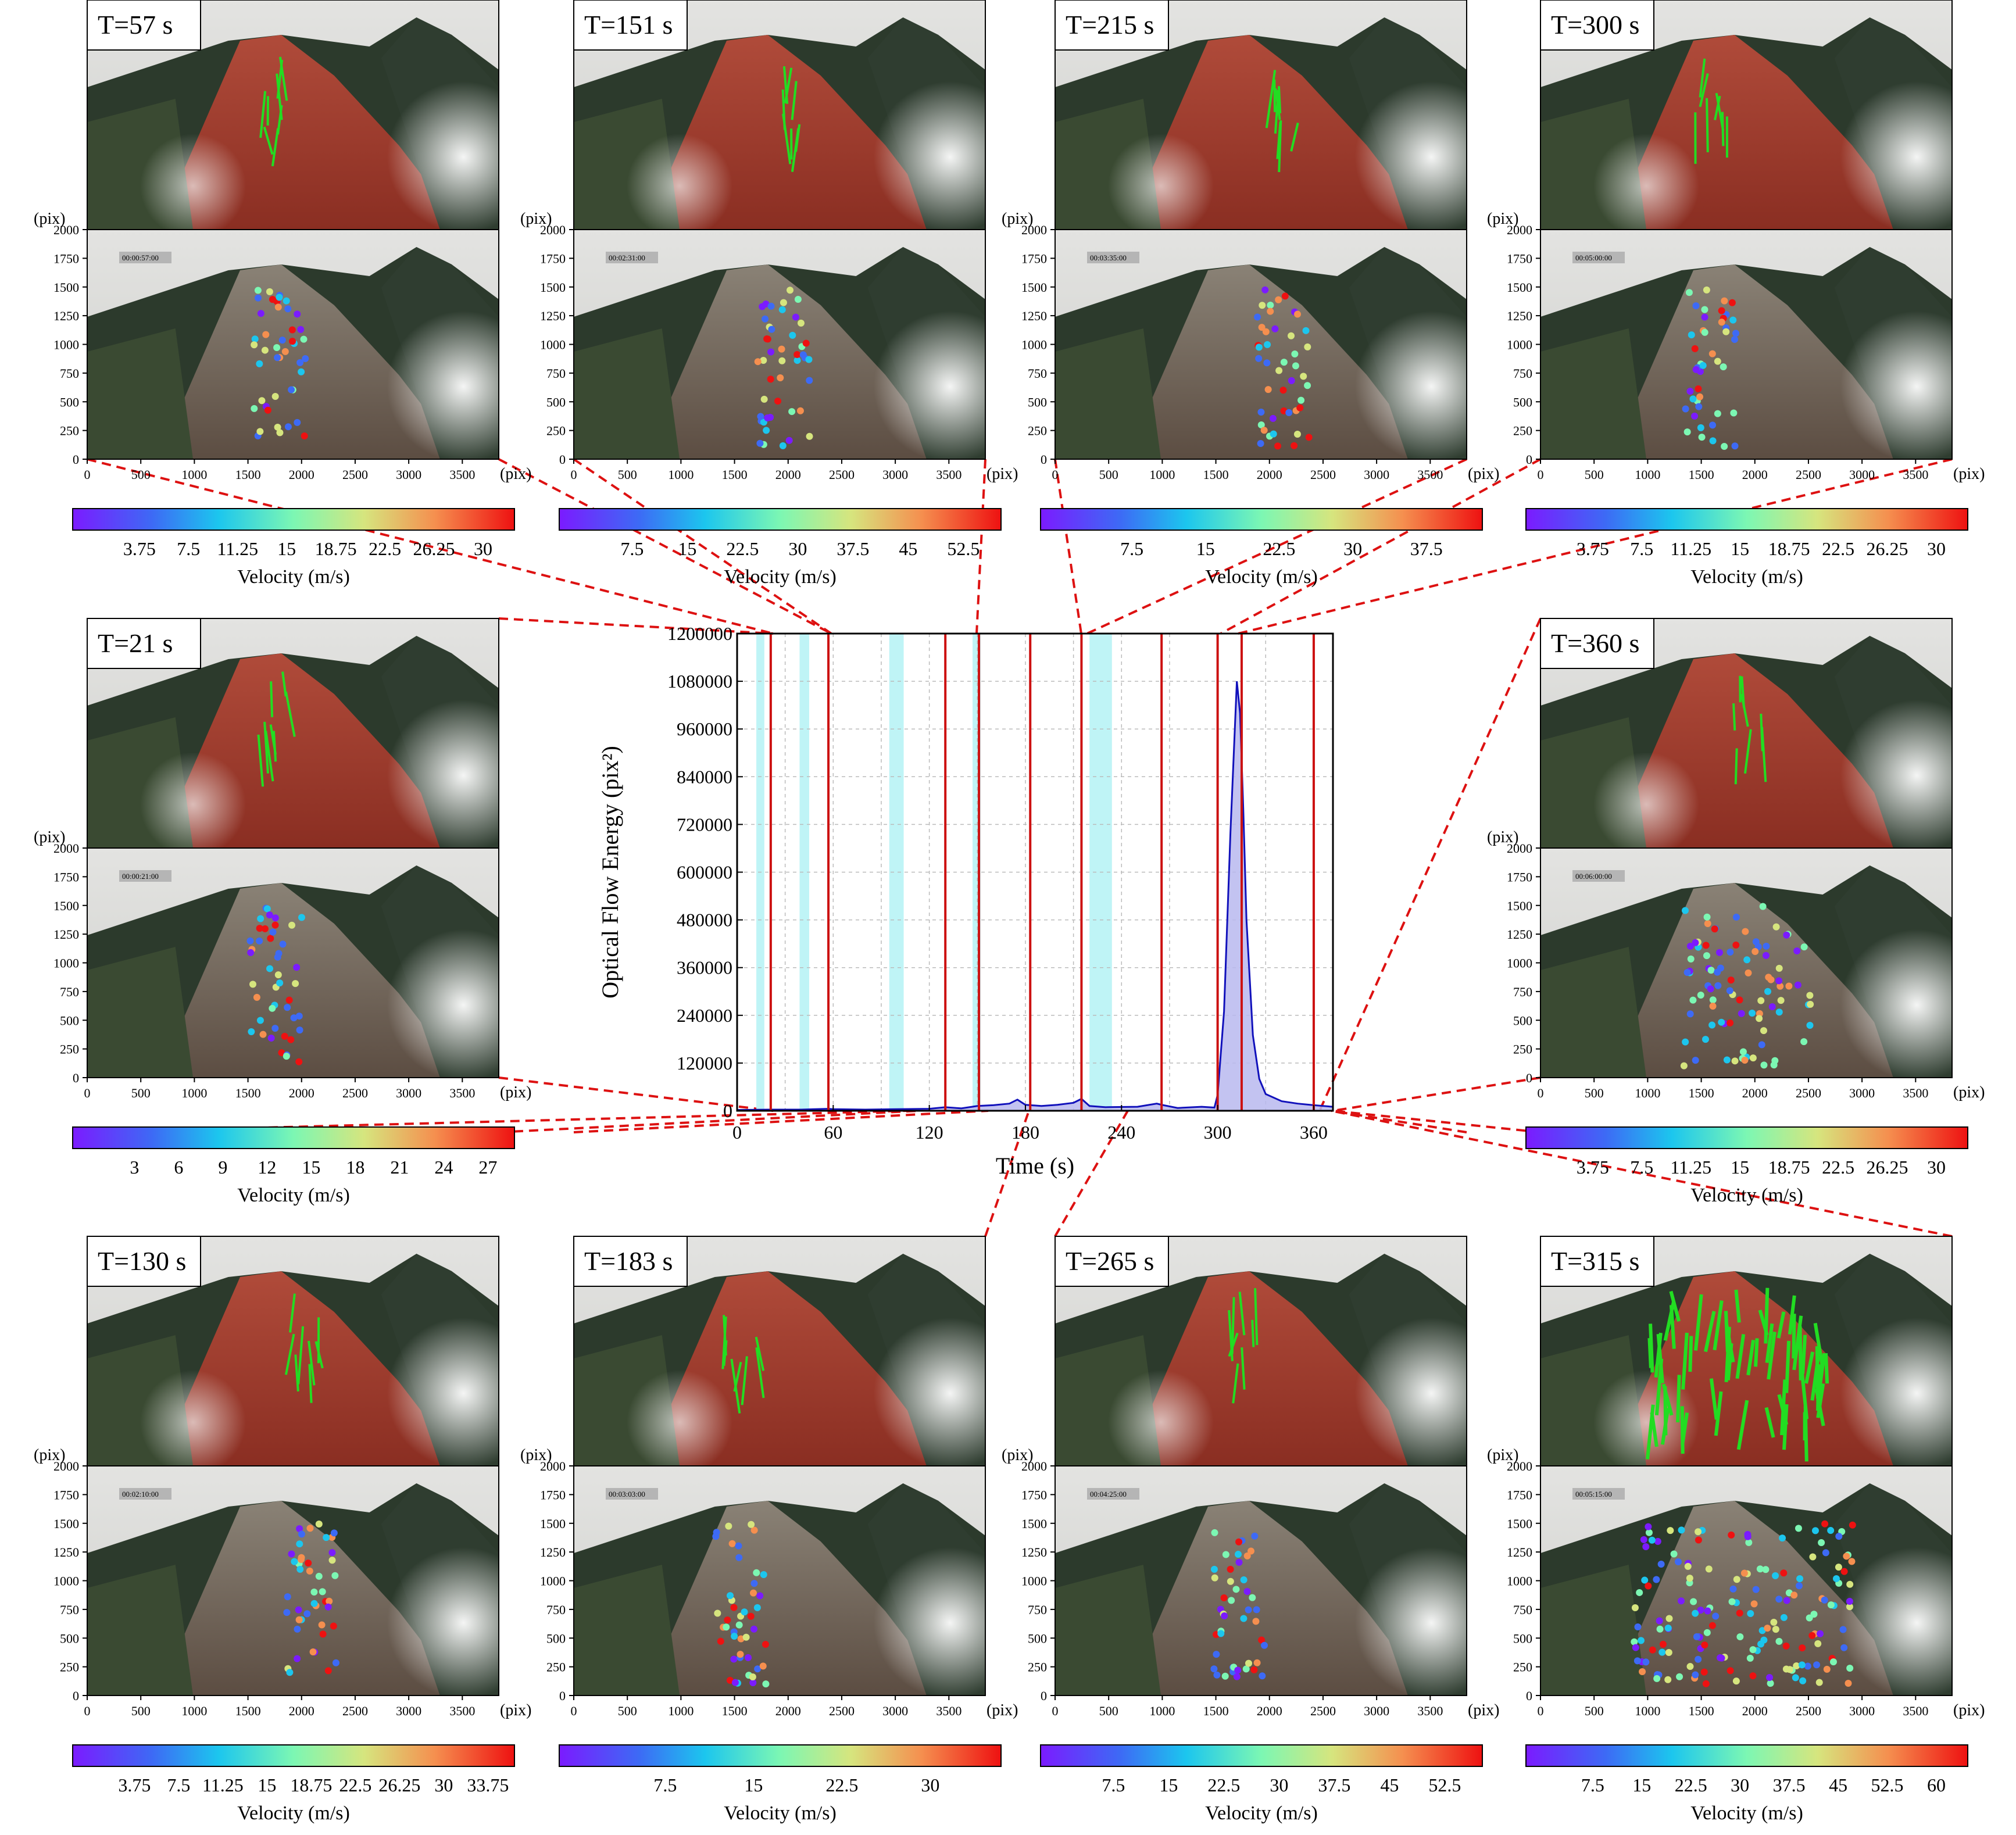 Image resolution: width=2016 pixels, height=1835 pixels. What do you see at coordinates (1035, 896) in the screenshot?
I see `energy-area` at bounding box center [1035, 896].